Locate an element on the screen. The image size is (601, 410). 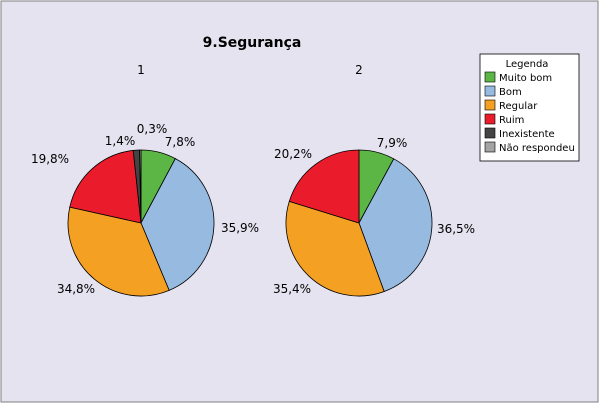
pie-title-1: 1 is located at coordinates (141, 70).